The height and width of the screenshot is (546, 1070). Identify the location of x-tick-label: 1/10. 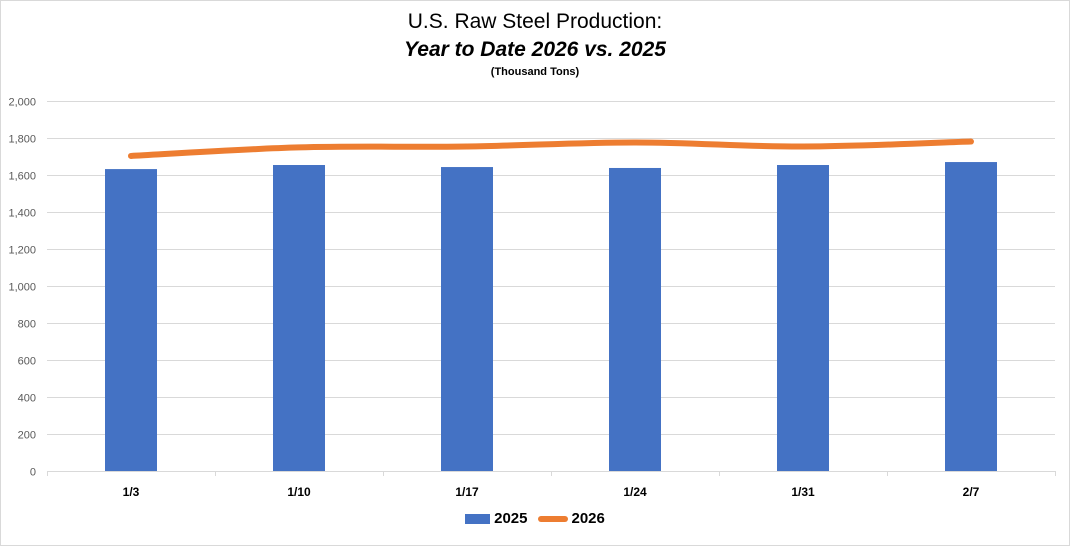
(299, 492).